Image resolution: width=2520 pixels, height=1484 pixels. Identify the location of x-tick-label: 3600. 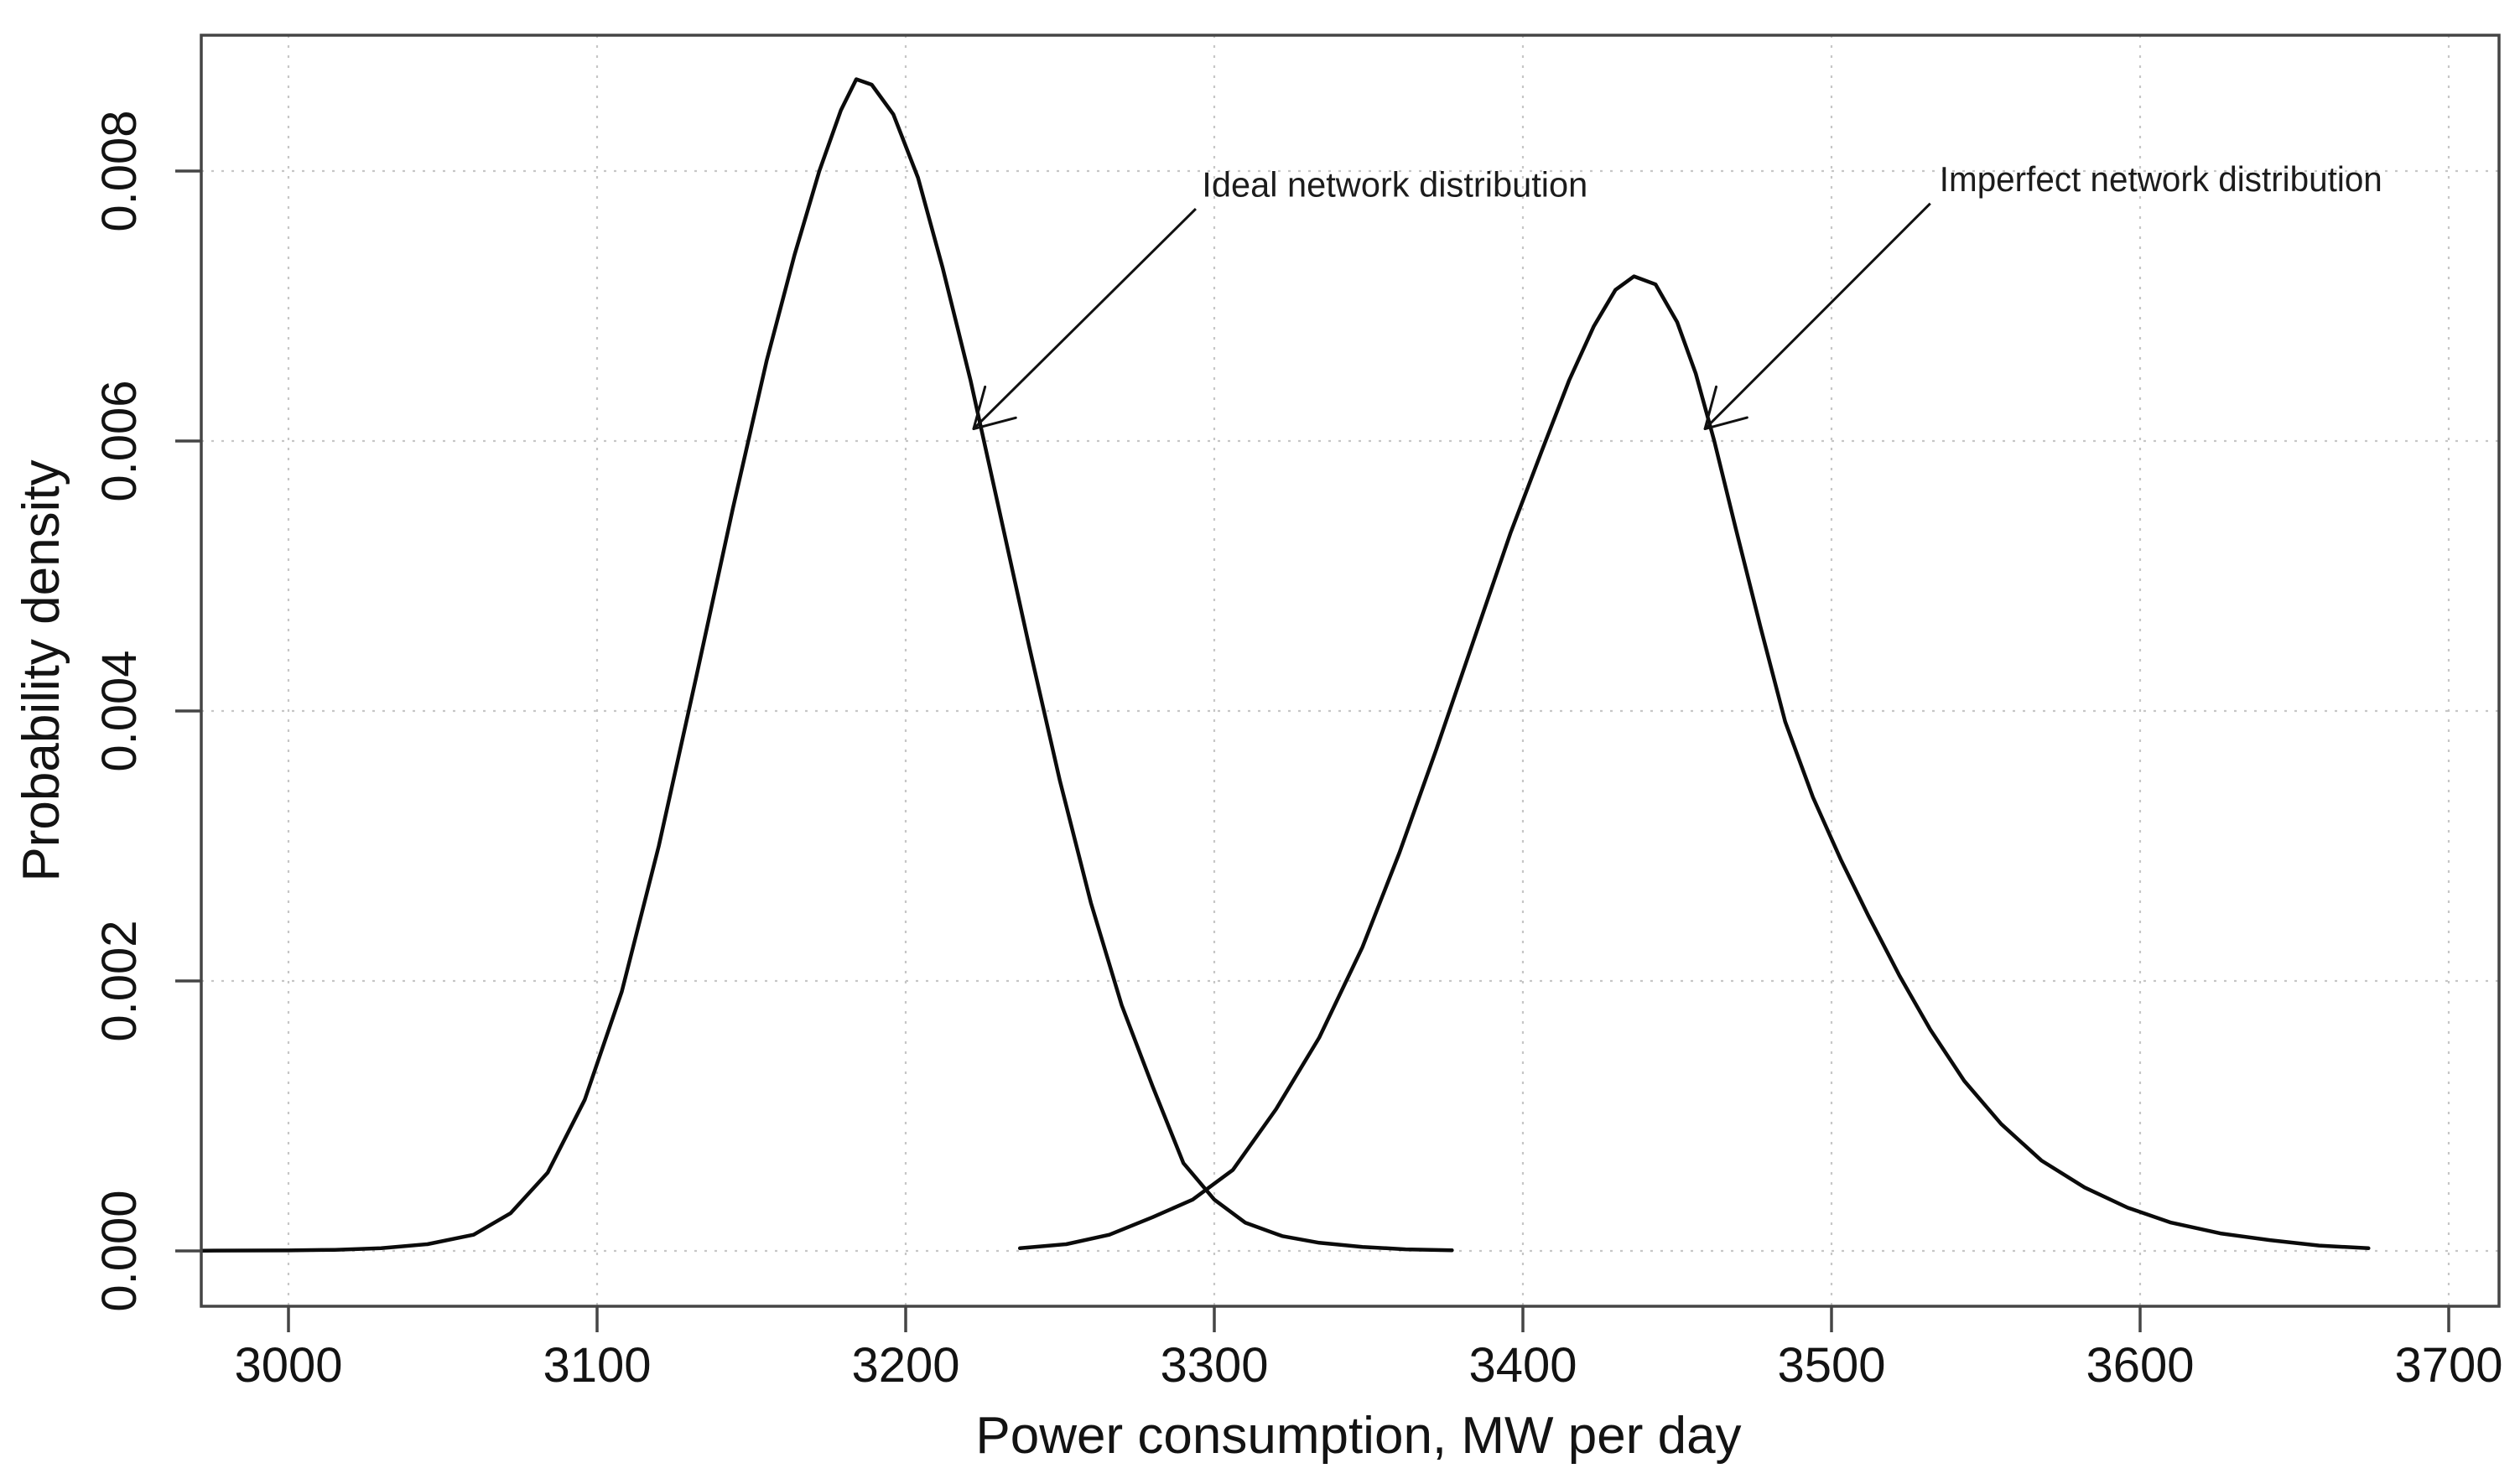
(2140, 1365).